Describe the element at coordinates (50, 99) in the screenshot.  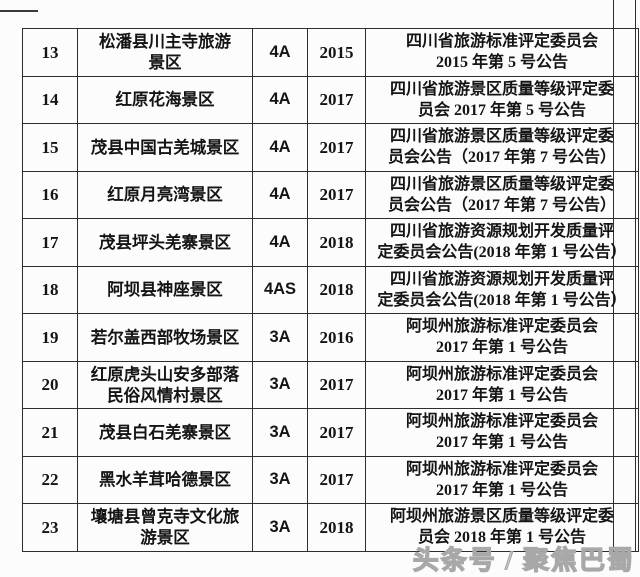
I see `cell-index: 14` at that location.